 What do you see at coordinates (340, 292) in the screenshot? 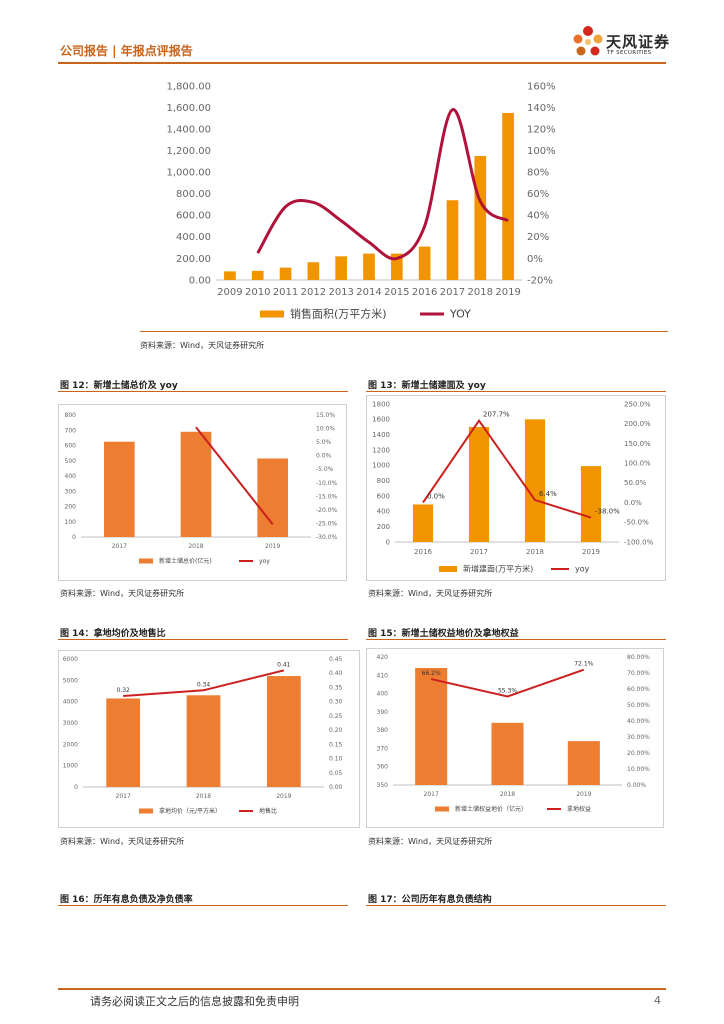
I see `x-tick-label: 2013` at bounding box center [340, 292].